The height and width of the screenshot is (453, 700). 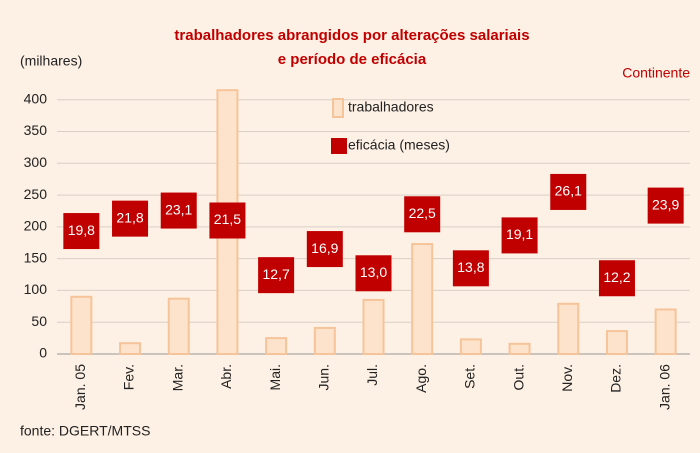 I want to click on data-label: 19,8, so click(x=81, y=230).